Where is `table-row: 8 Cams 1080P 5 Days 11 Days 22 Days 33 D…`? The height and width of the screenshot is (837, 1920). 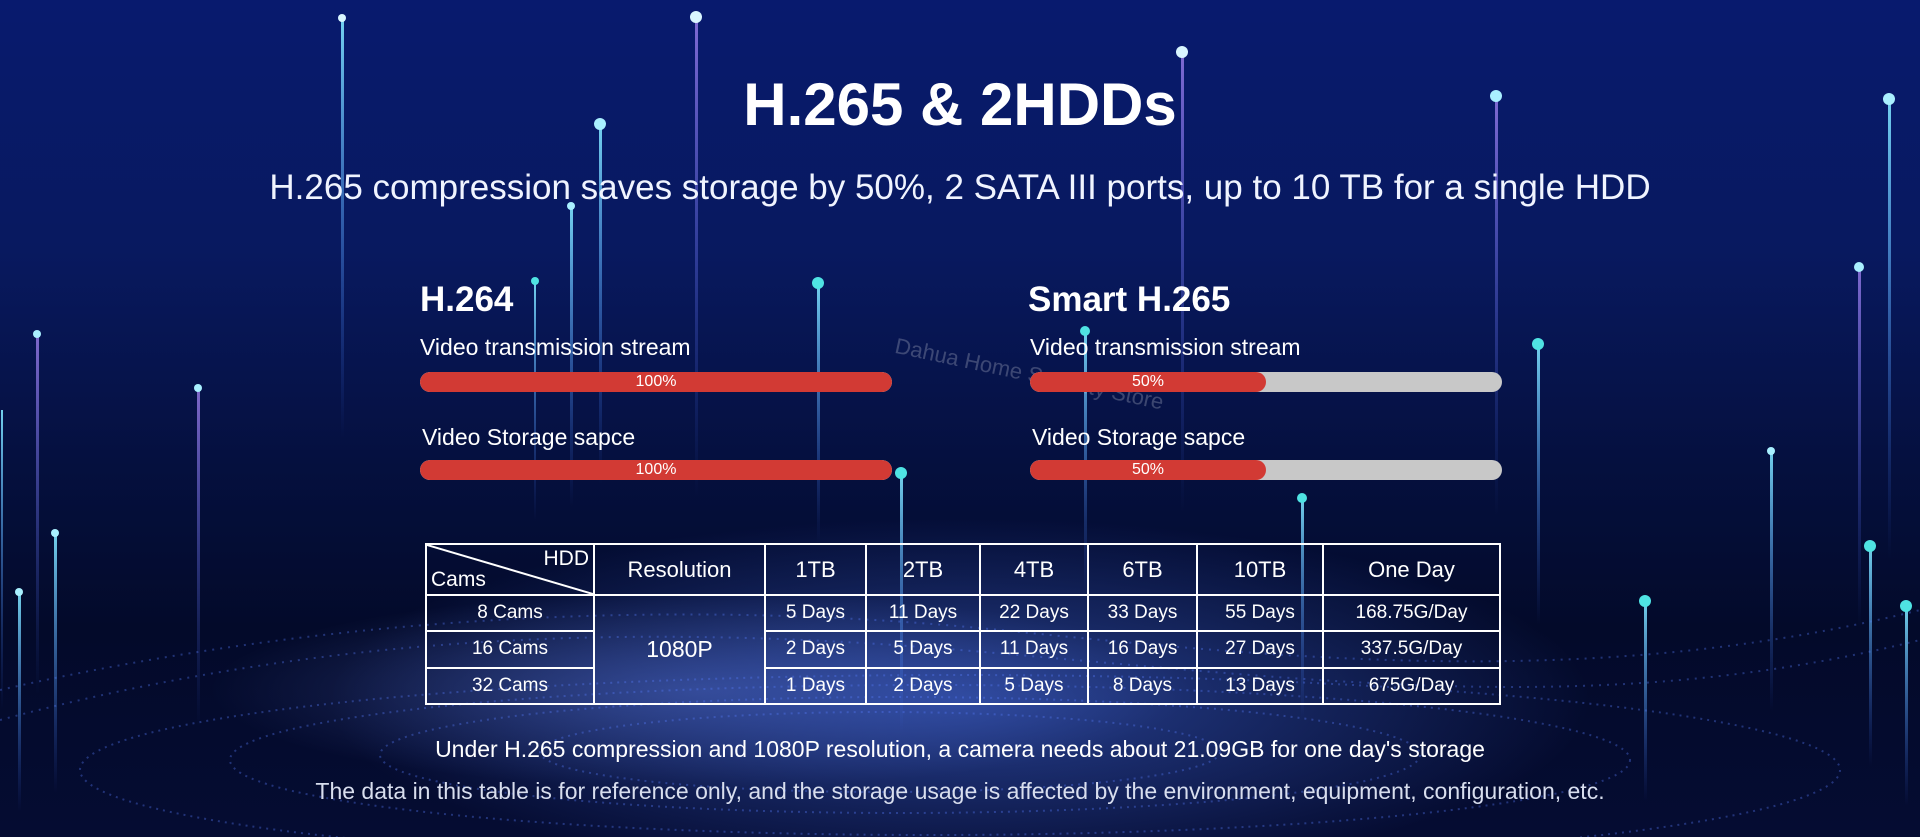
table-row: 8 Cams 1080P 5 Days 11 Days 22 Days 33 D… is located at coordinates (963, 649).